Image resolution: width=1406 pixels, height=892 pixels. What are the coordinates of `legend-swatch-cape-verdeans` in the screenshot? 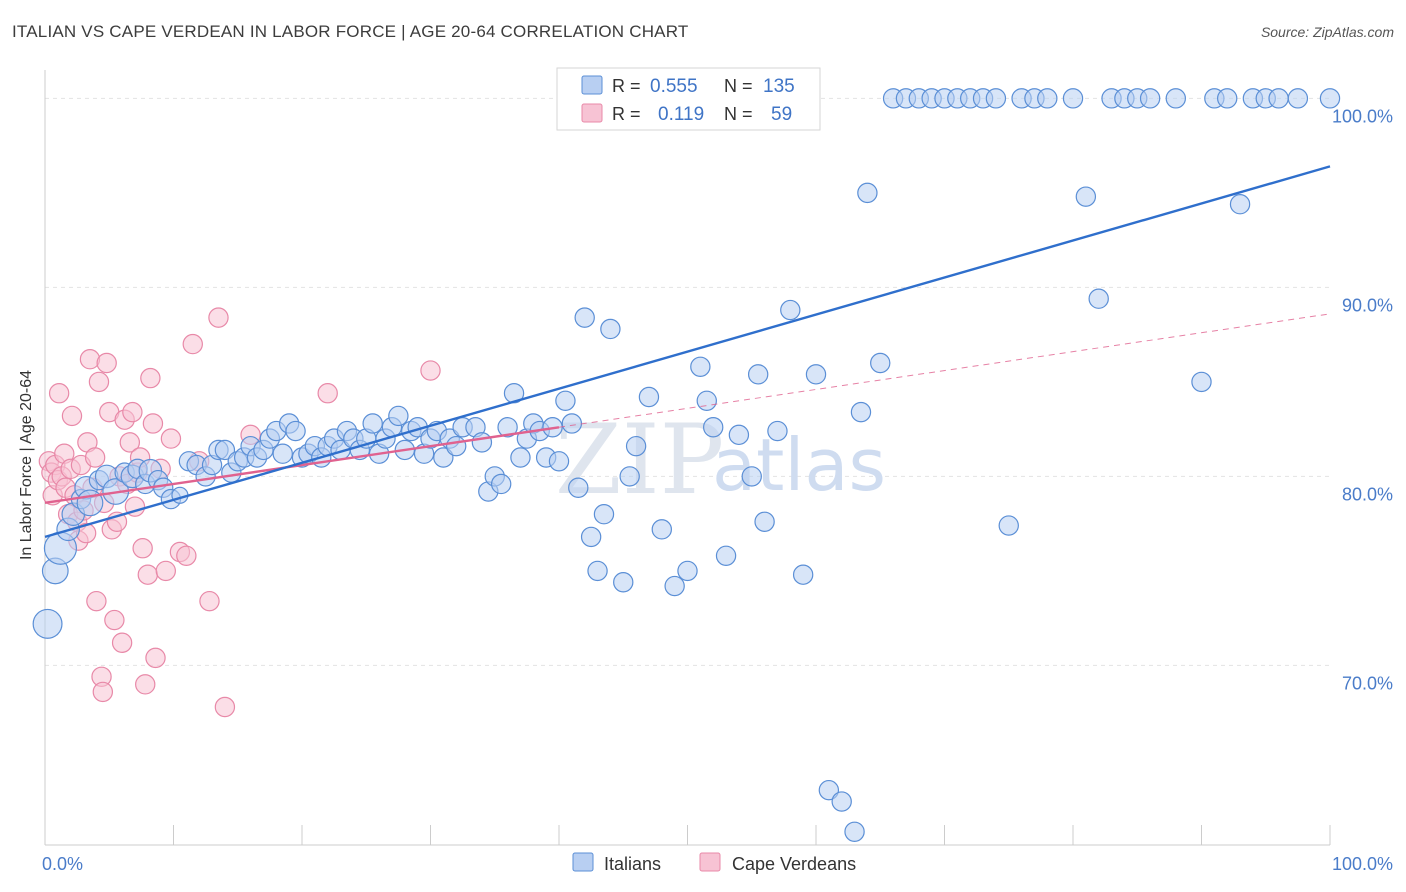 It's located at (710, 862).